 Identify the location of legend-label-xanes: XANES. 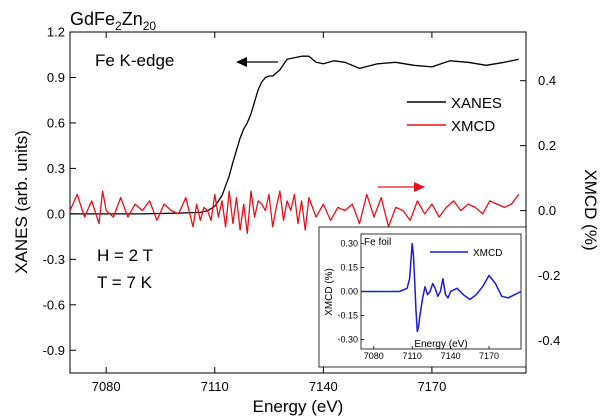
(476, 103).